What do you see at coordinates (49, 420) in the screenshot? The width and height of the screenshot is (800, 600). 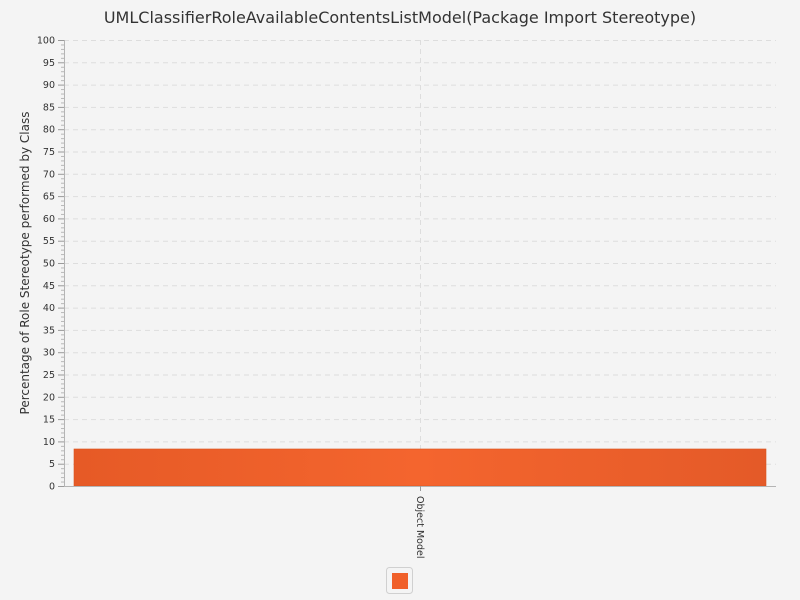 I see `y-tick-label: 15` at bounding box center [49, 420].